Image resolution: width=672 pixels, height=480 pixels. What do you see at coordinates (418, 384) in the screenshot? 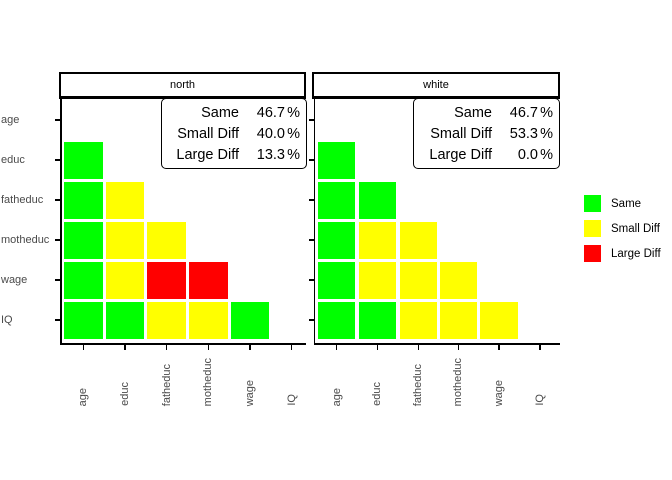
I see `x-axis-label-text: fatheduc` at bounding box center [418, 384].